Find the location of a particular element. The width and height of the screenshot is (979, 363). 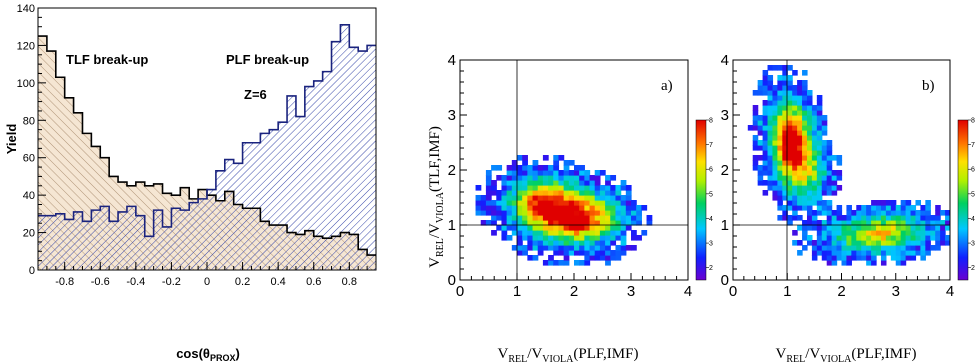

heatmap-y-label-text: VREL​/VVIOLA​(TLF,IMF) is located at coordinates (436, 197).